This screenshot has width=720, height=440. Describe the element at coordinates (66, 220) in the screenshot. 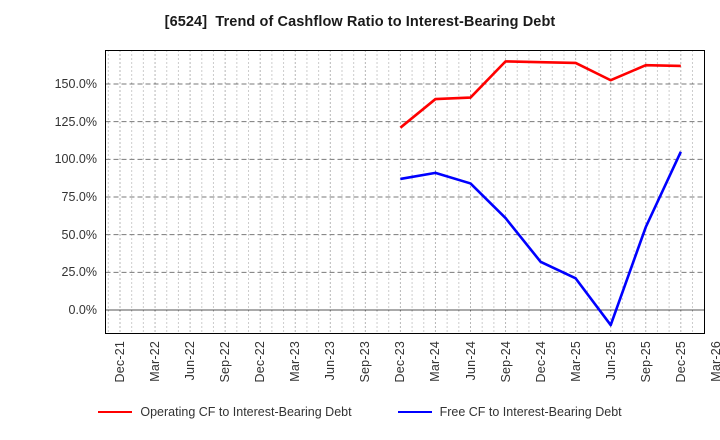

I see `y-axis-tick-labels: 0.0% 25.0% 50.0% 75.0% 100.0% 125.0% 150.0%` at that location.